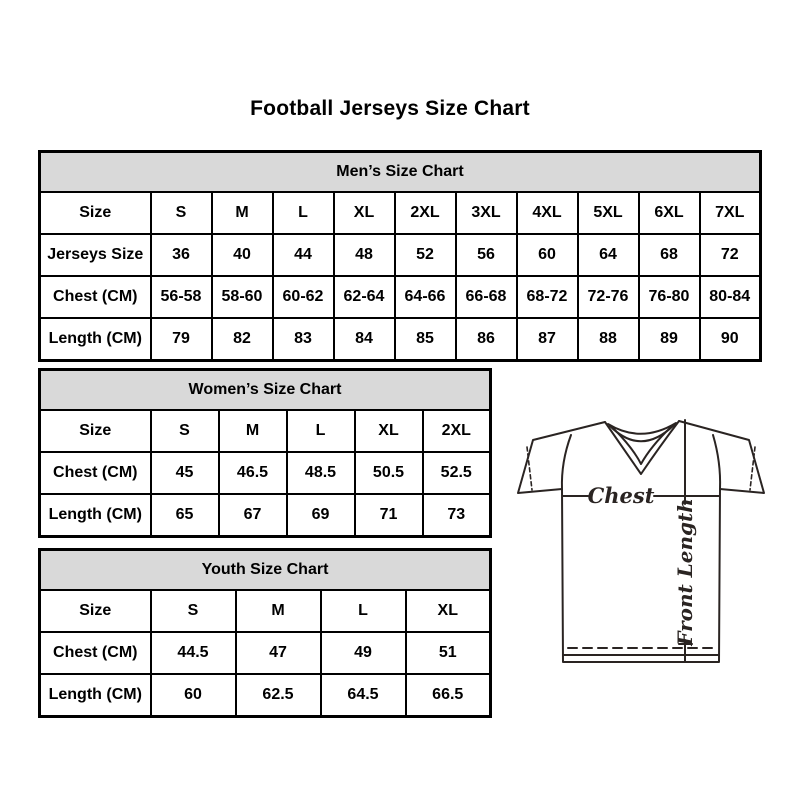  What do you see at coordinates (278, 695) in the screenshot?
I see `table-cell: 62.5` at bounding box center [278, 695].